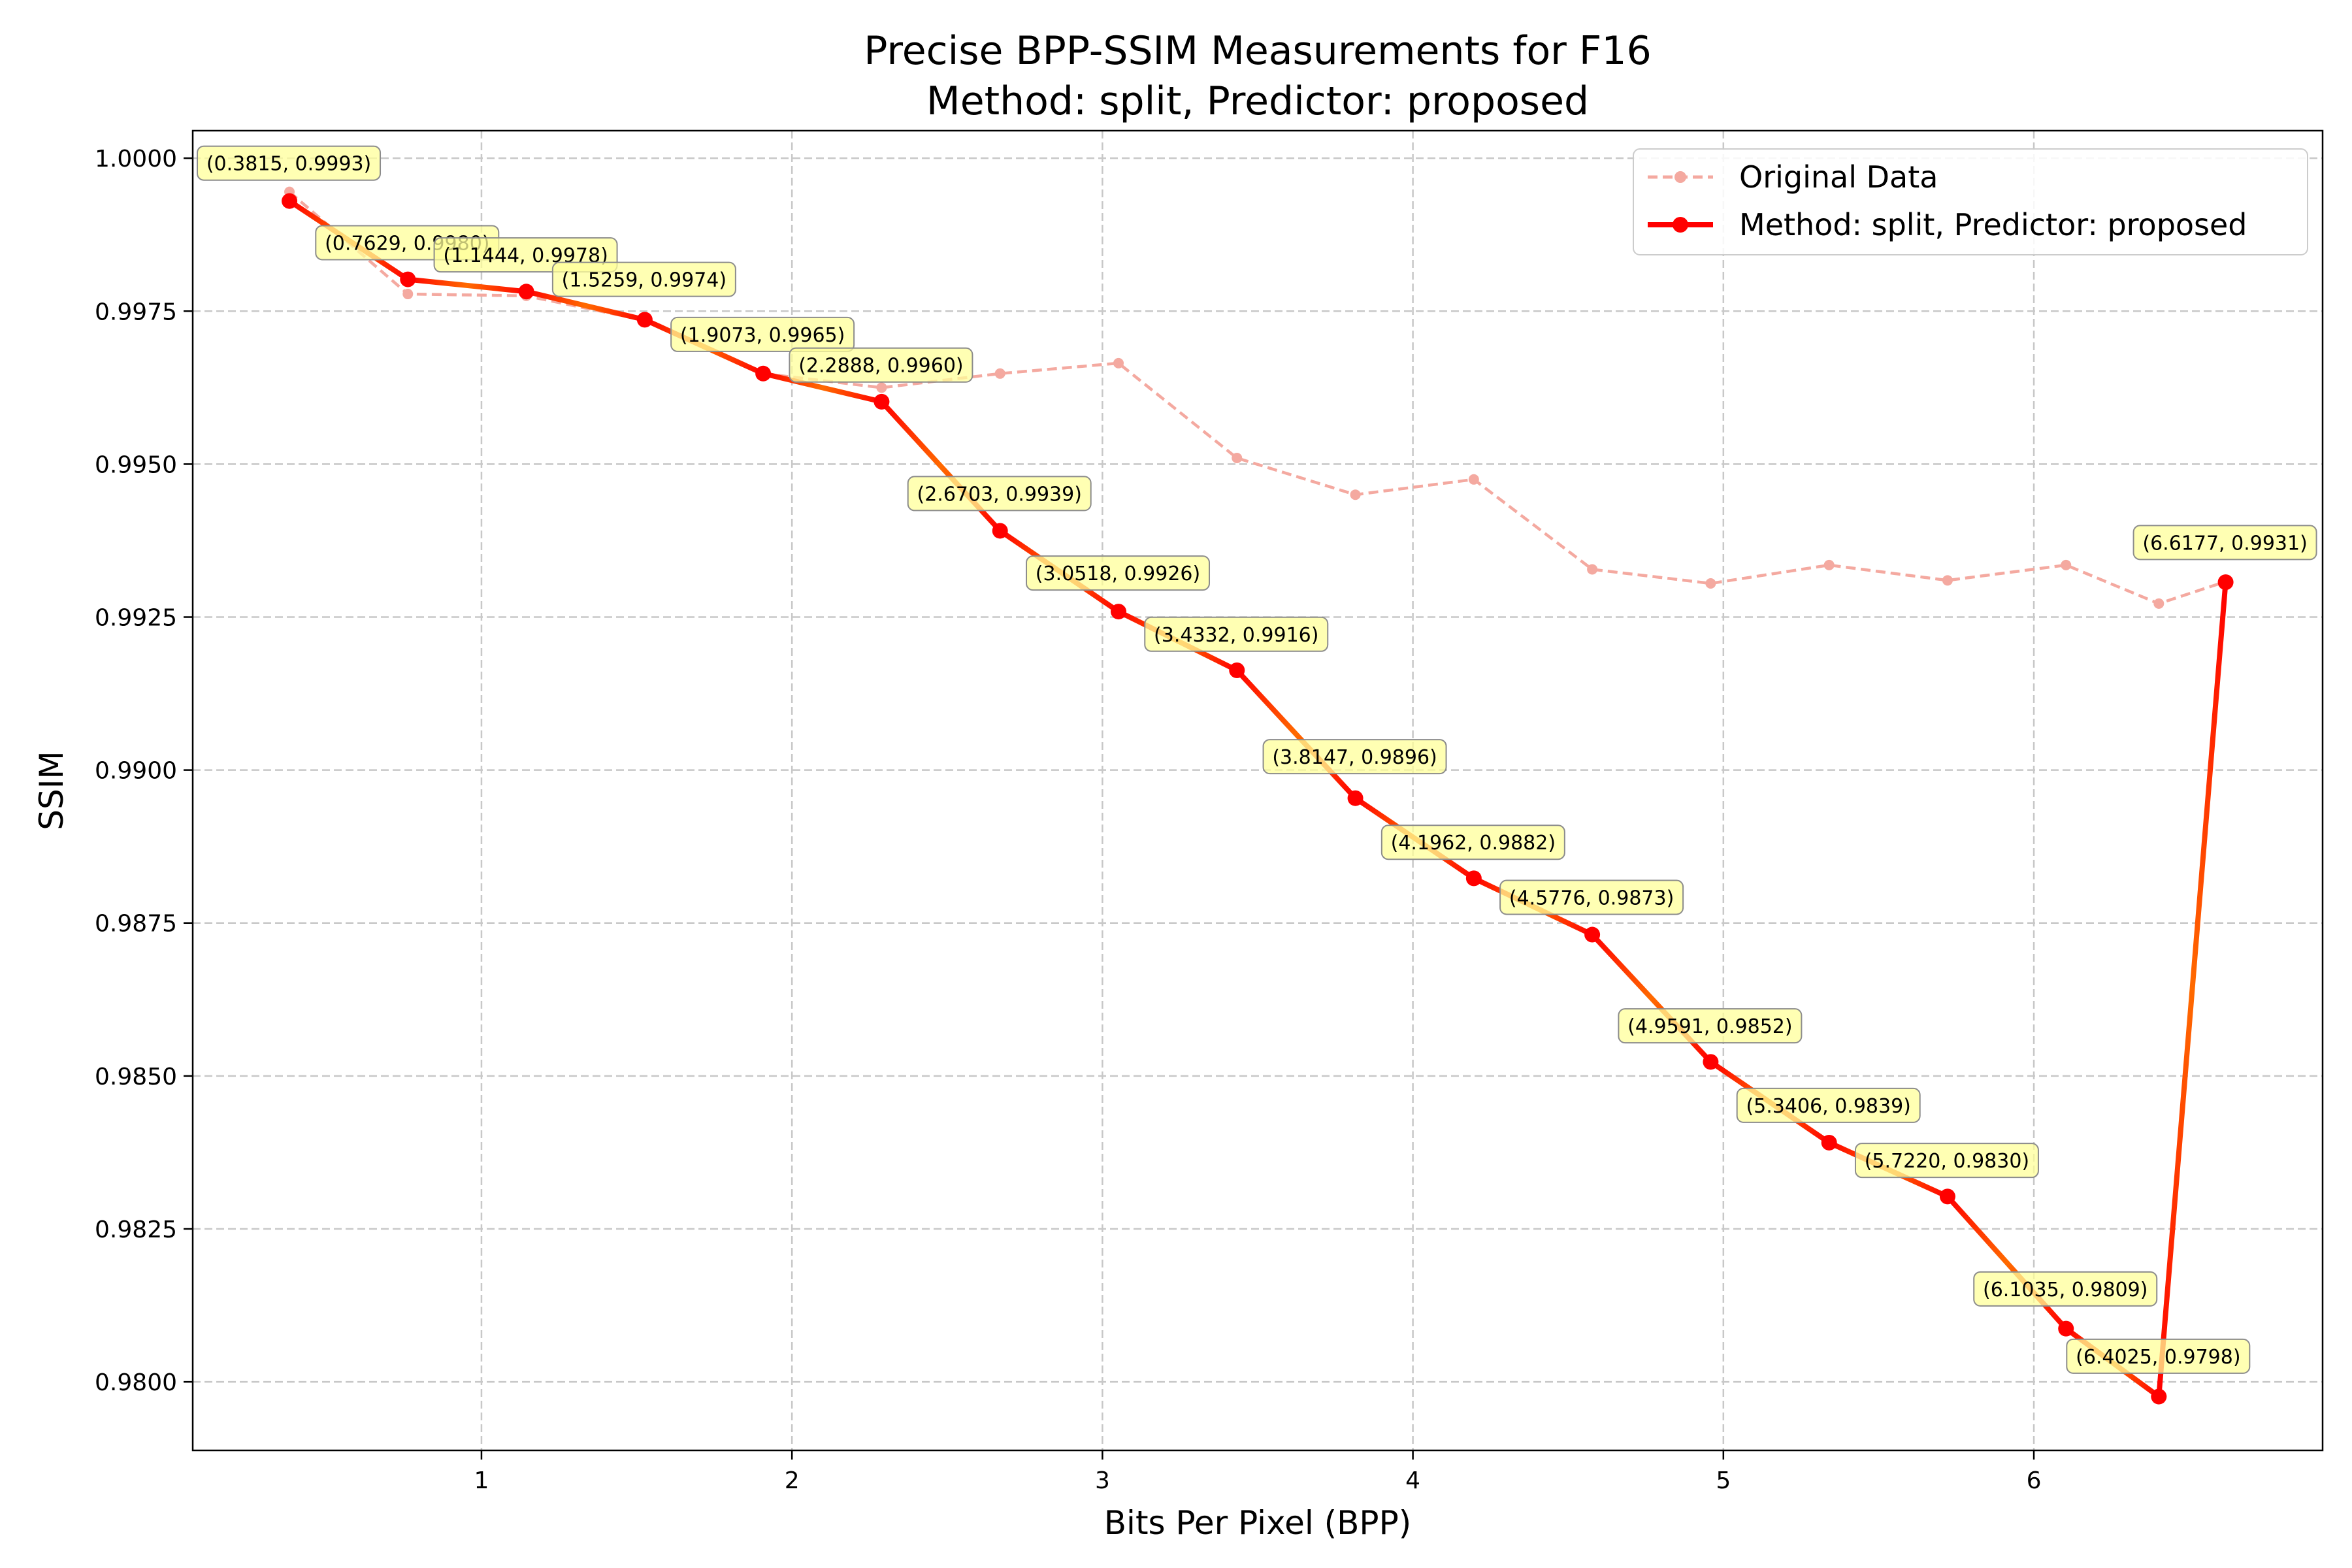 The height and width of the screenshot is (1568, 2352). What do you see at coordinates (136, 1077) in the screenshot?
I see `y-tick-label: 0.9850` at bounding box center [136, 1077].